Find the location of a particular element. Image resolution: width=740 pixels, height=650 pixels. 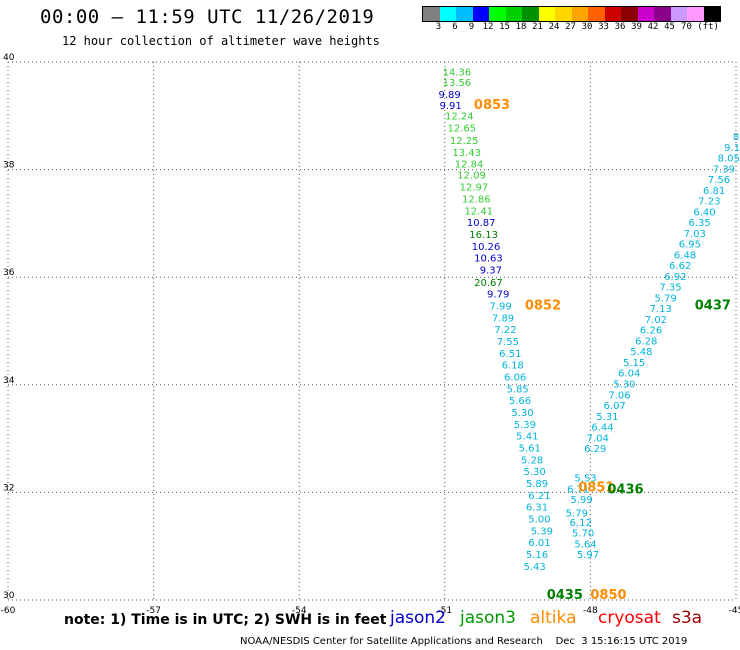

wave-height-label: 12.84 is located at coordinates (469, 164).